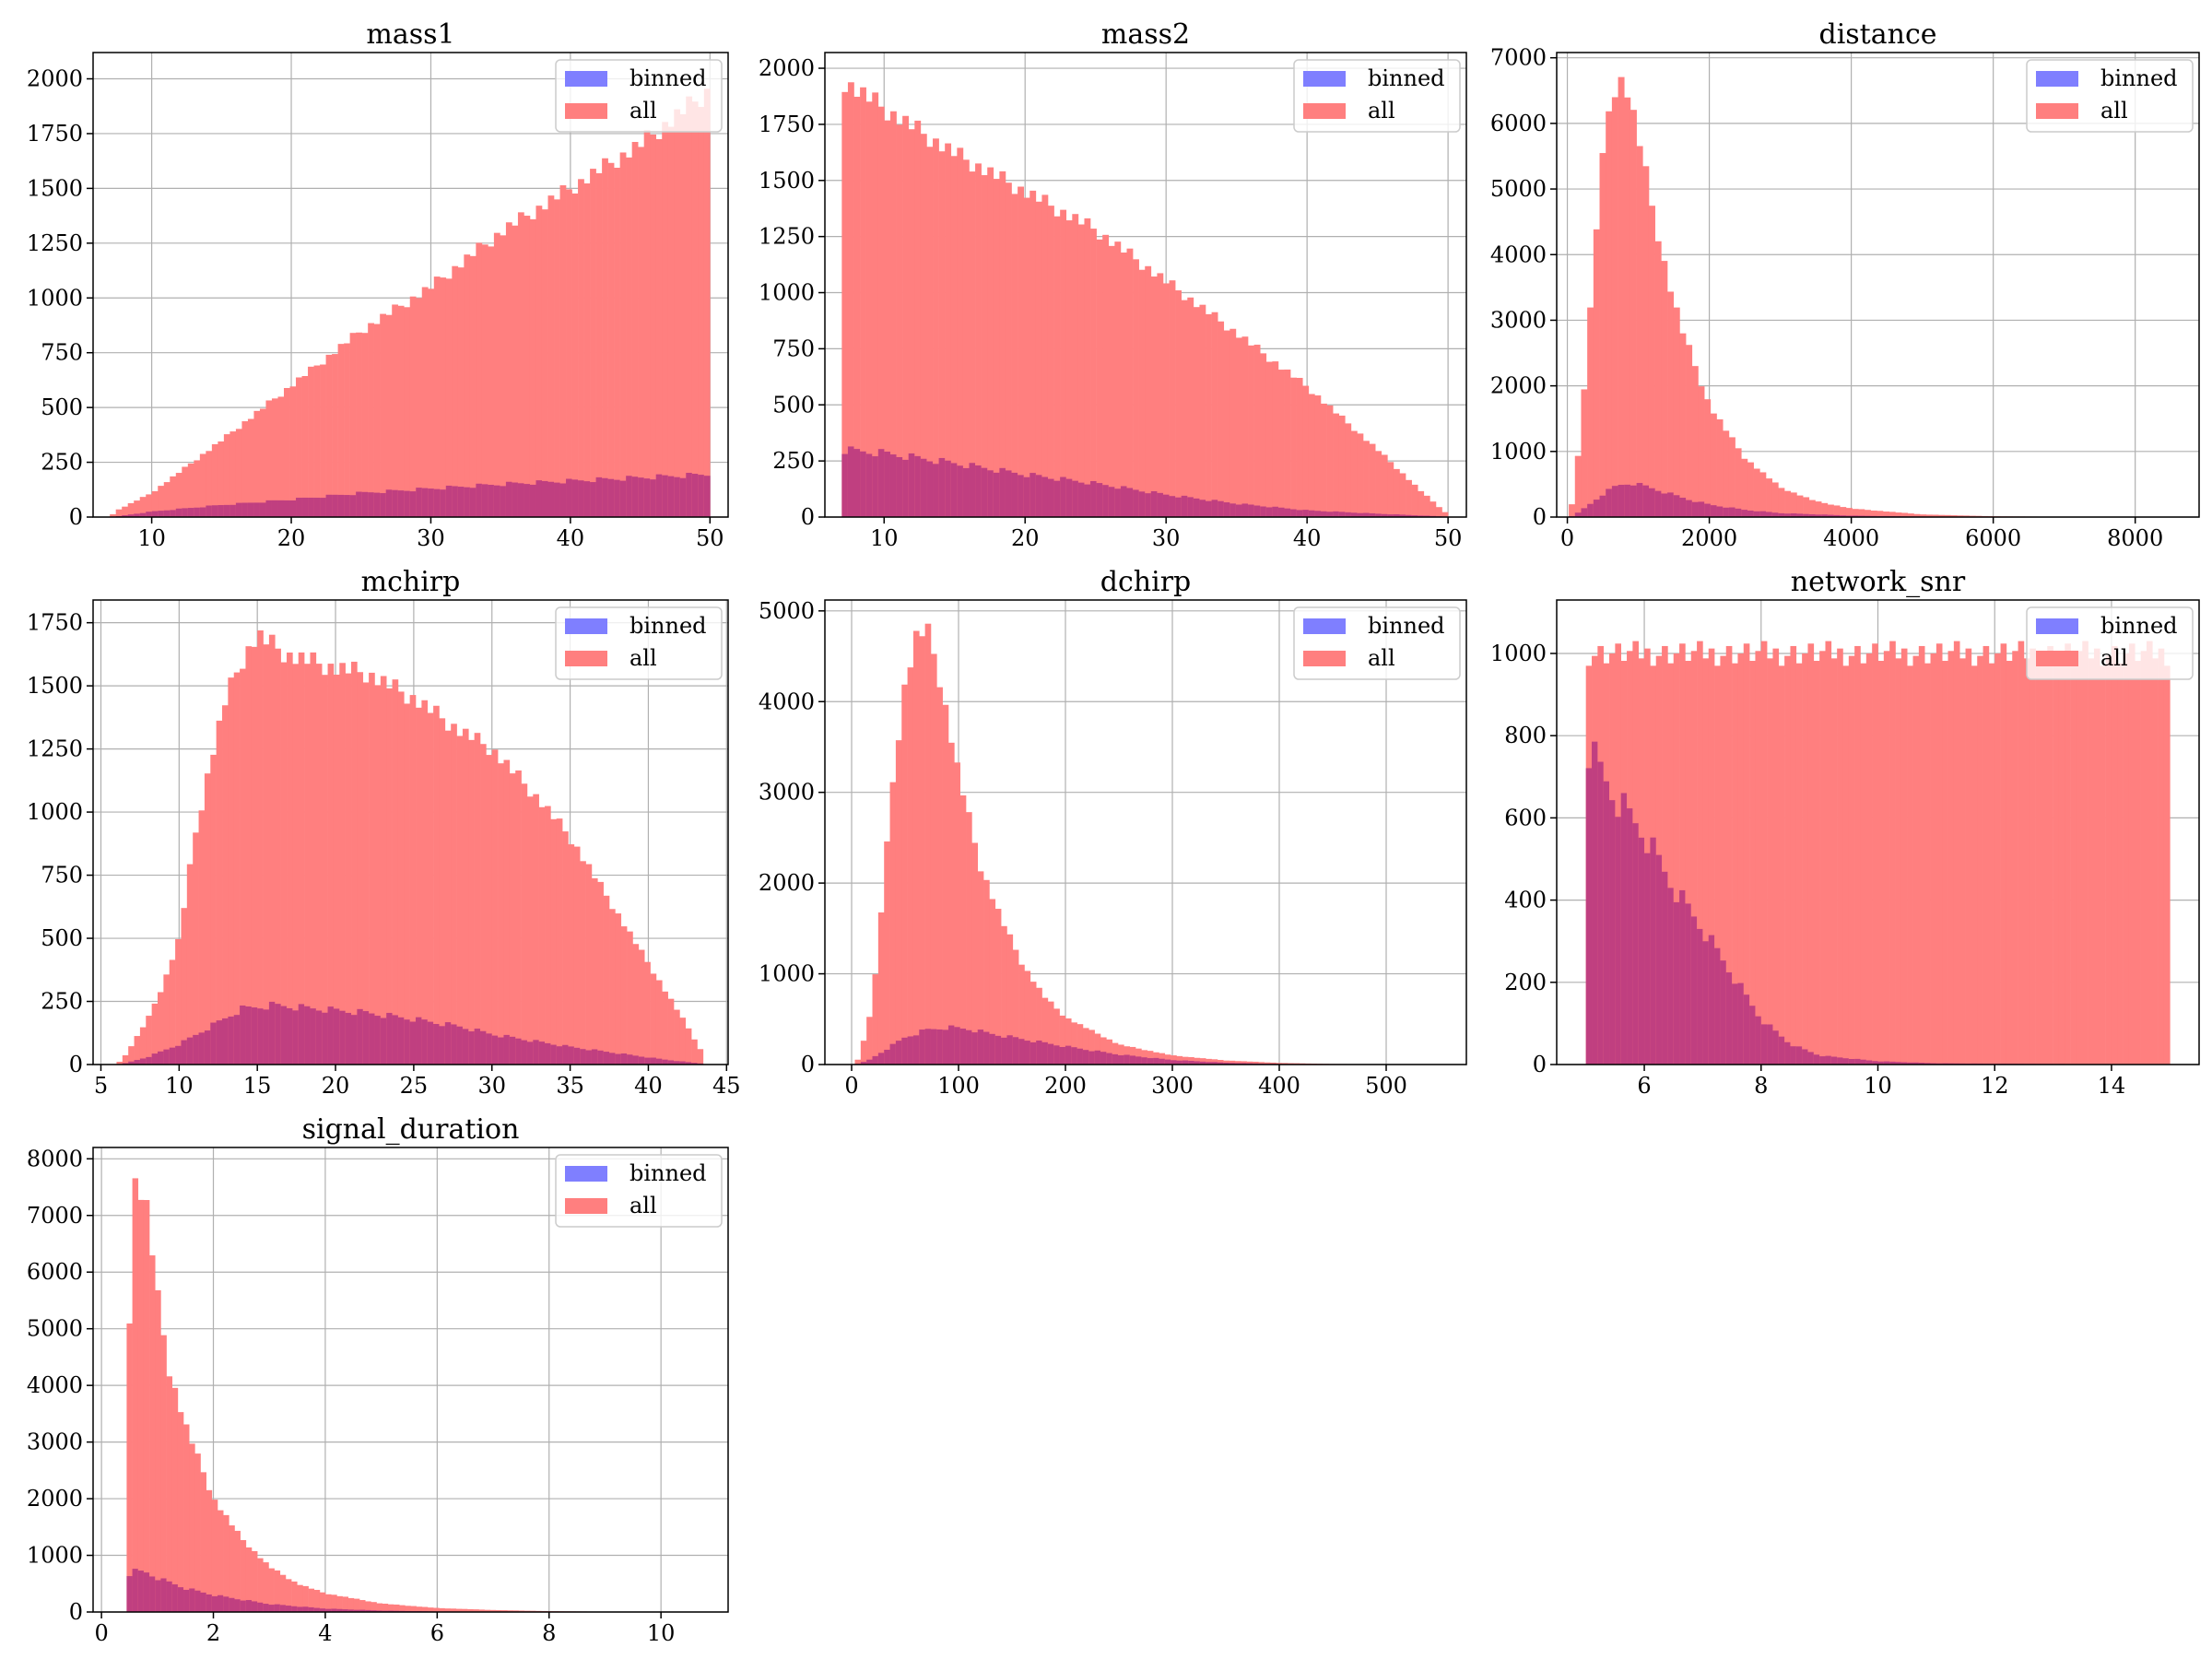  Describe the element at coordinates (1381, 111) in the screenshot. I see `legend-label-all: all` at that location.